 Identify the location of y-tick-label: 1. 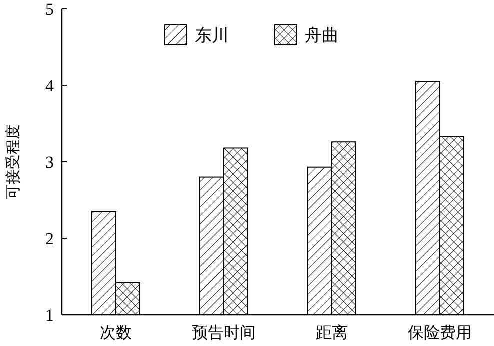
(50, 315).